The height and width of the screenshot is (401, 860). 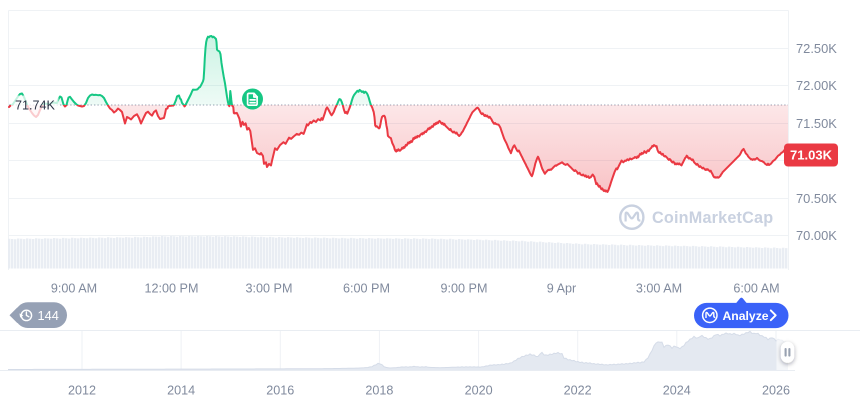 What do you see at coordinates (479, 391) in the screenshot?
I see `svg-text: 2020` at bounding box center [479, 391].